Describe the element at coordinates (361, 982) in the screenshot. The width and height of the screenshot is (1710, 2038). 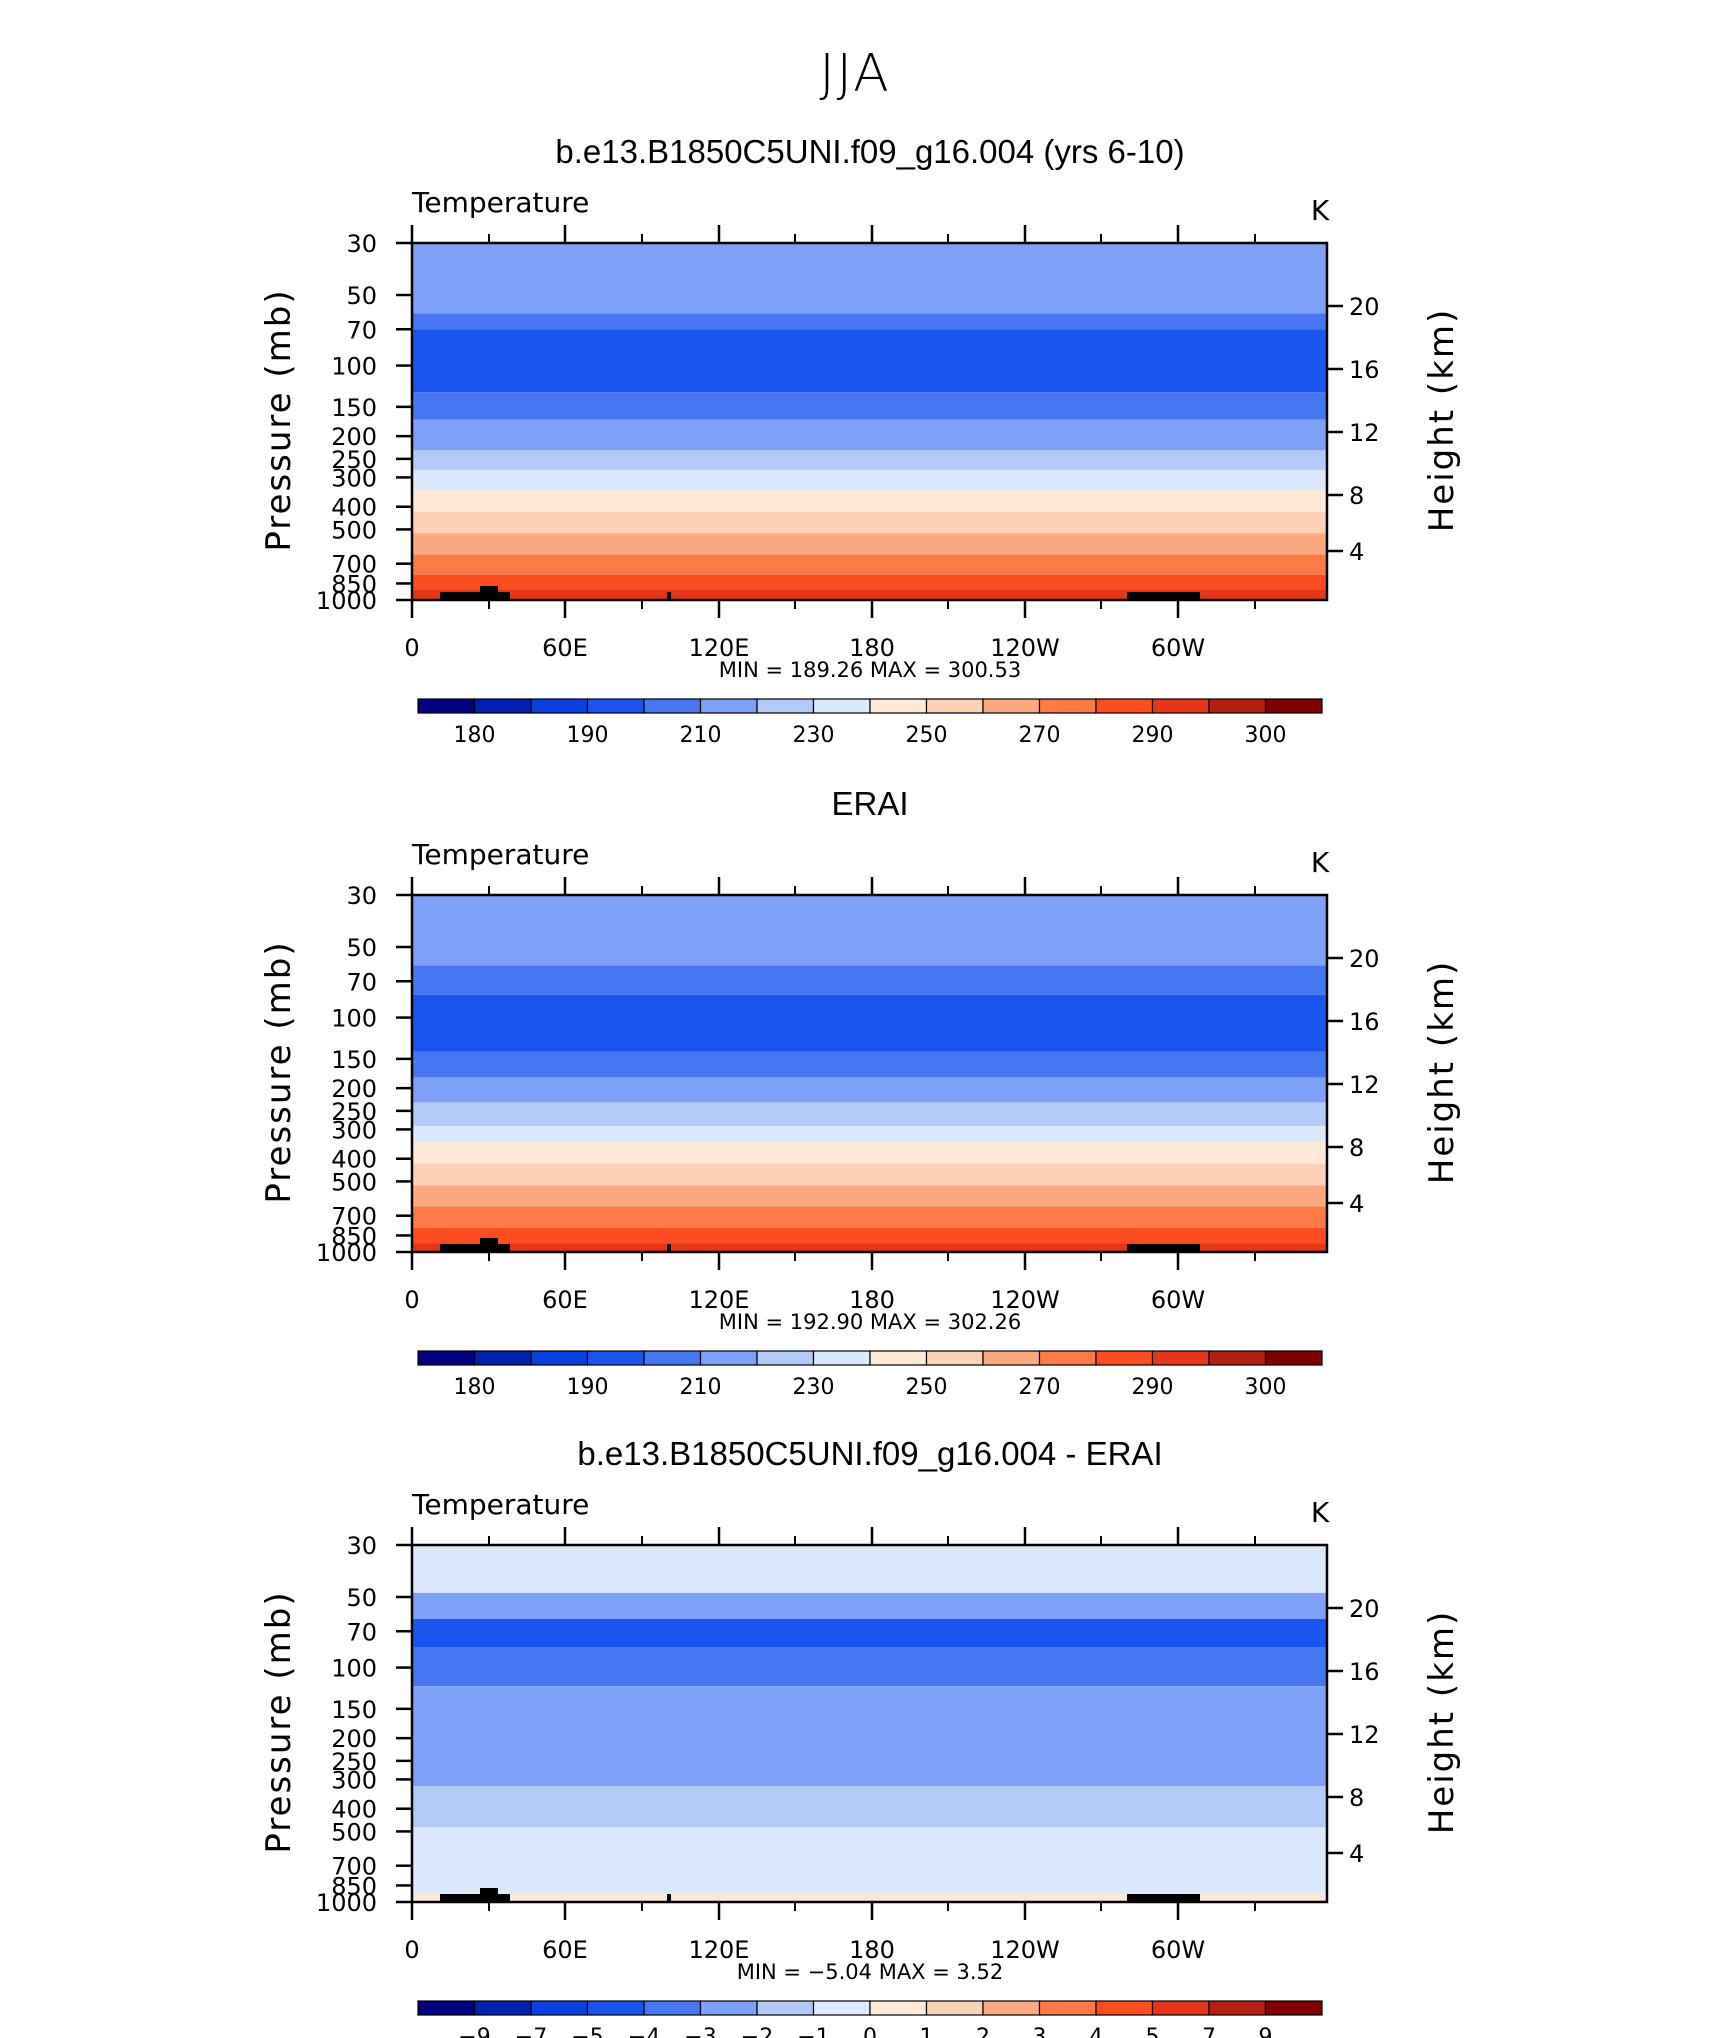
I see `y-tick-label: 70` at that location.